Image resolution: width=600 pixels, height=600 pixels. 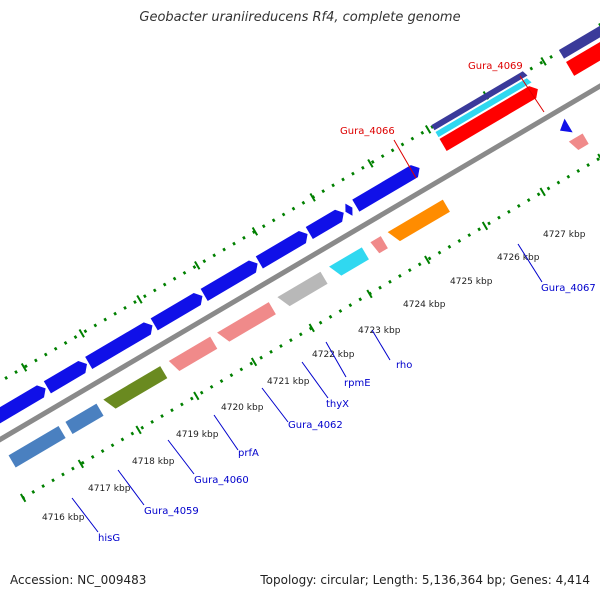 I want to click on rna-gura4067, so click(x=578, y=142).